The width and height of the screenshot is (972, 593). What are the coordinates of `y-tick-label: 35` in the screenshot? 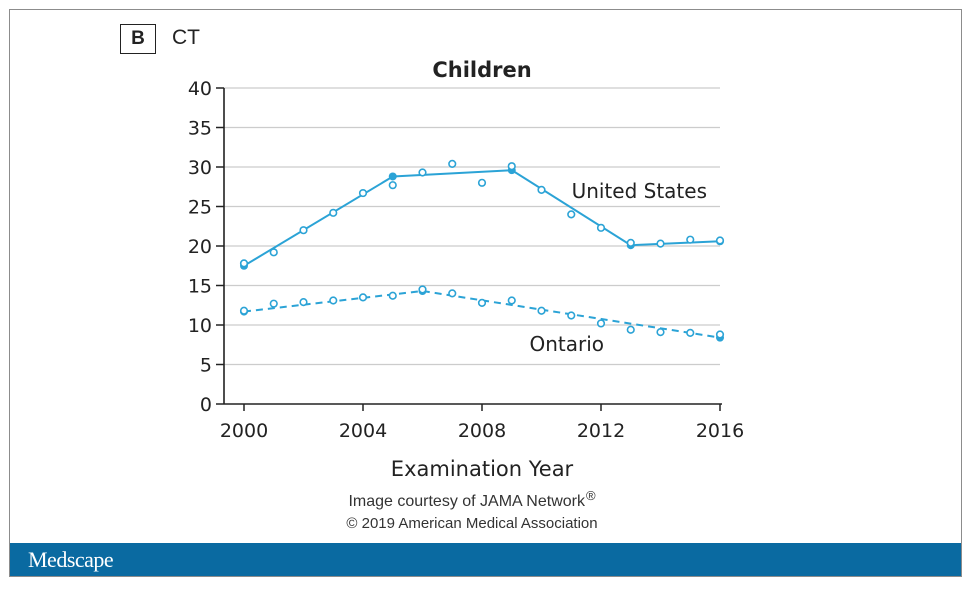 It's located at (200, 129).